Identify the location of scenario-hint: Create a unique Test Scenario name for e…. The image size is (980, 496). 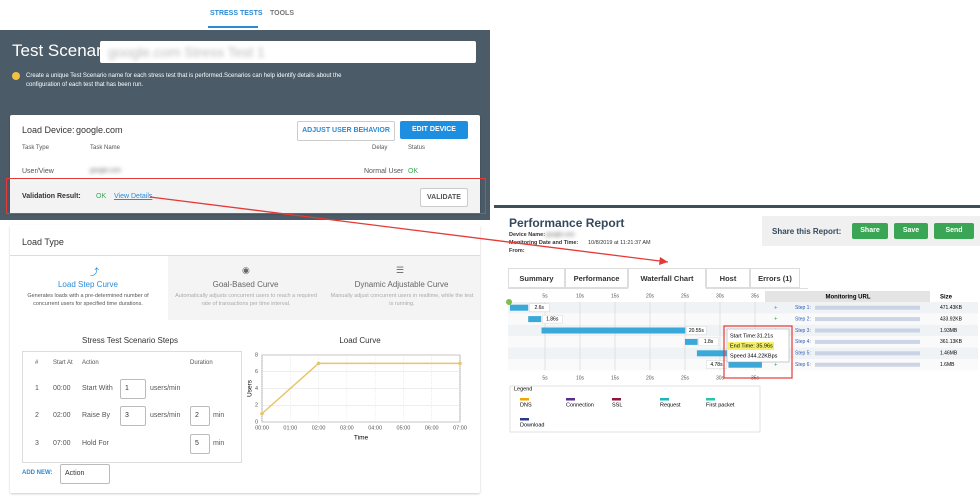
(184, 80).